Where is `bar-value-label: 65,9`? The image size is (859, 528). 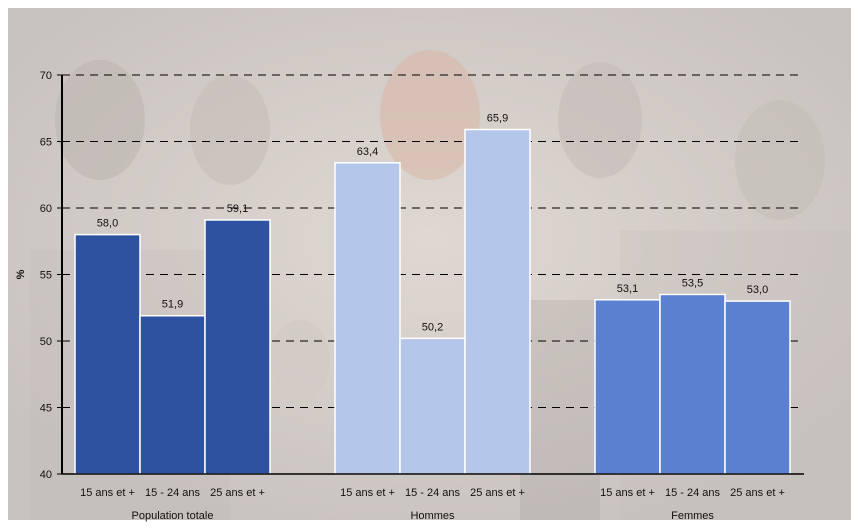 bar-value-label: 65,9 is located at coordinates (497, 119).